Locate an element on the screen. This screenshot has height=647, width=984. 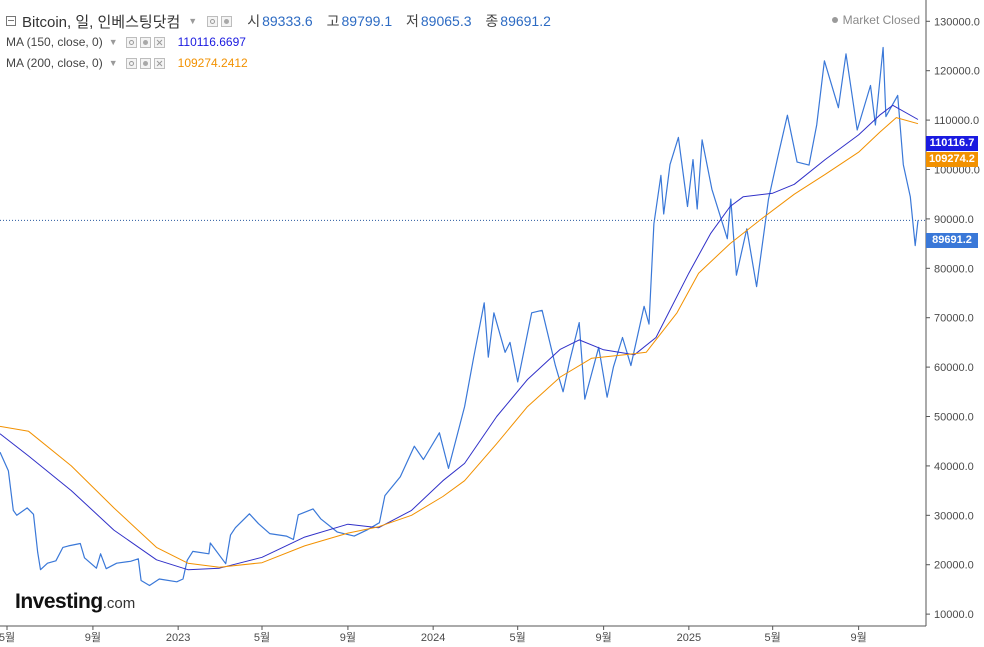
market-status: Market Closed is located at coordinates (875, 20).